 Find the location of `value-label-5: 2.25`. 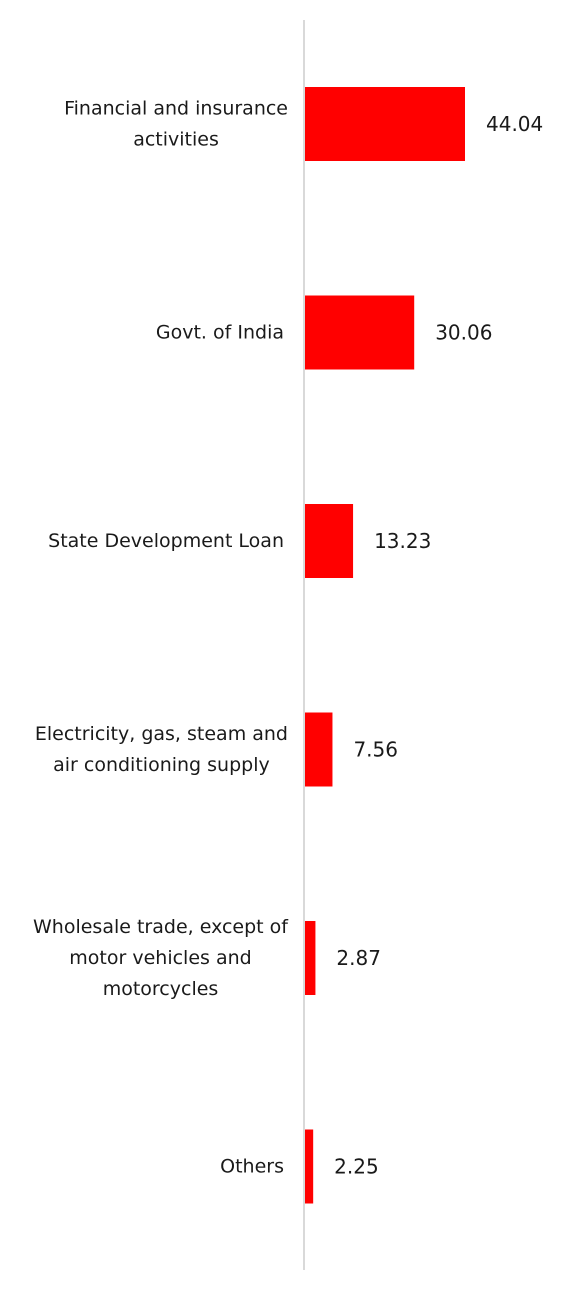

value-label-5: 2.25 is located at coordinates (356, 1167).